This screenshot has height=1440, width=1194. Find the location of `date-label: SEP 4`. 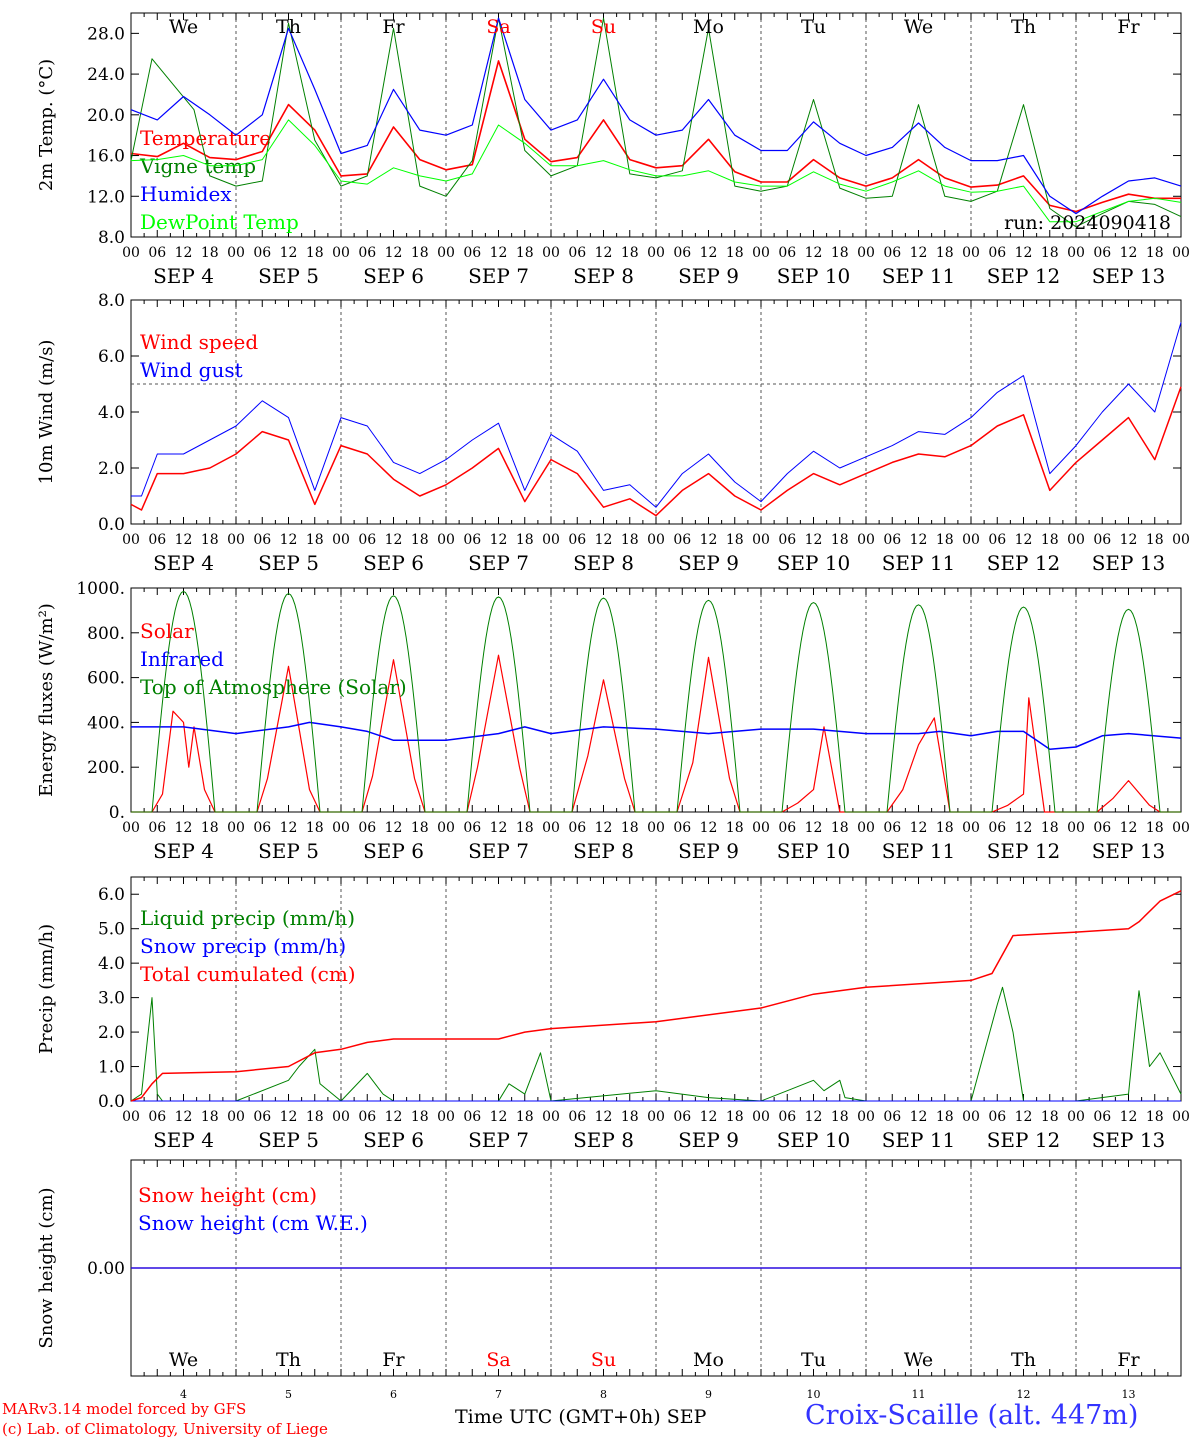

date-label: SEP 4 is located at coordinates (183, 1140).